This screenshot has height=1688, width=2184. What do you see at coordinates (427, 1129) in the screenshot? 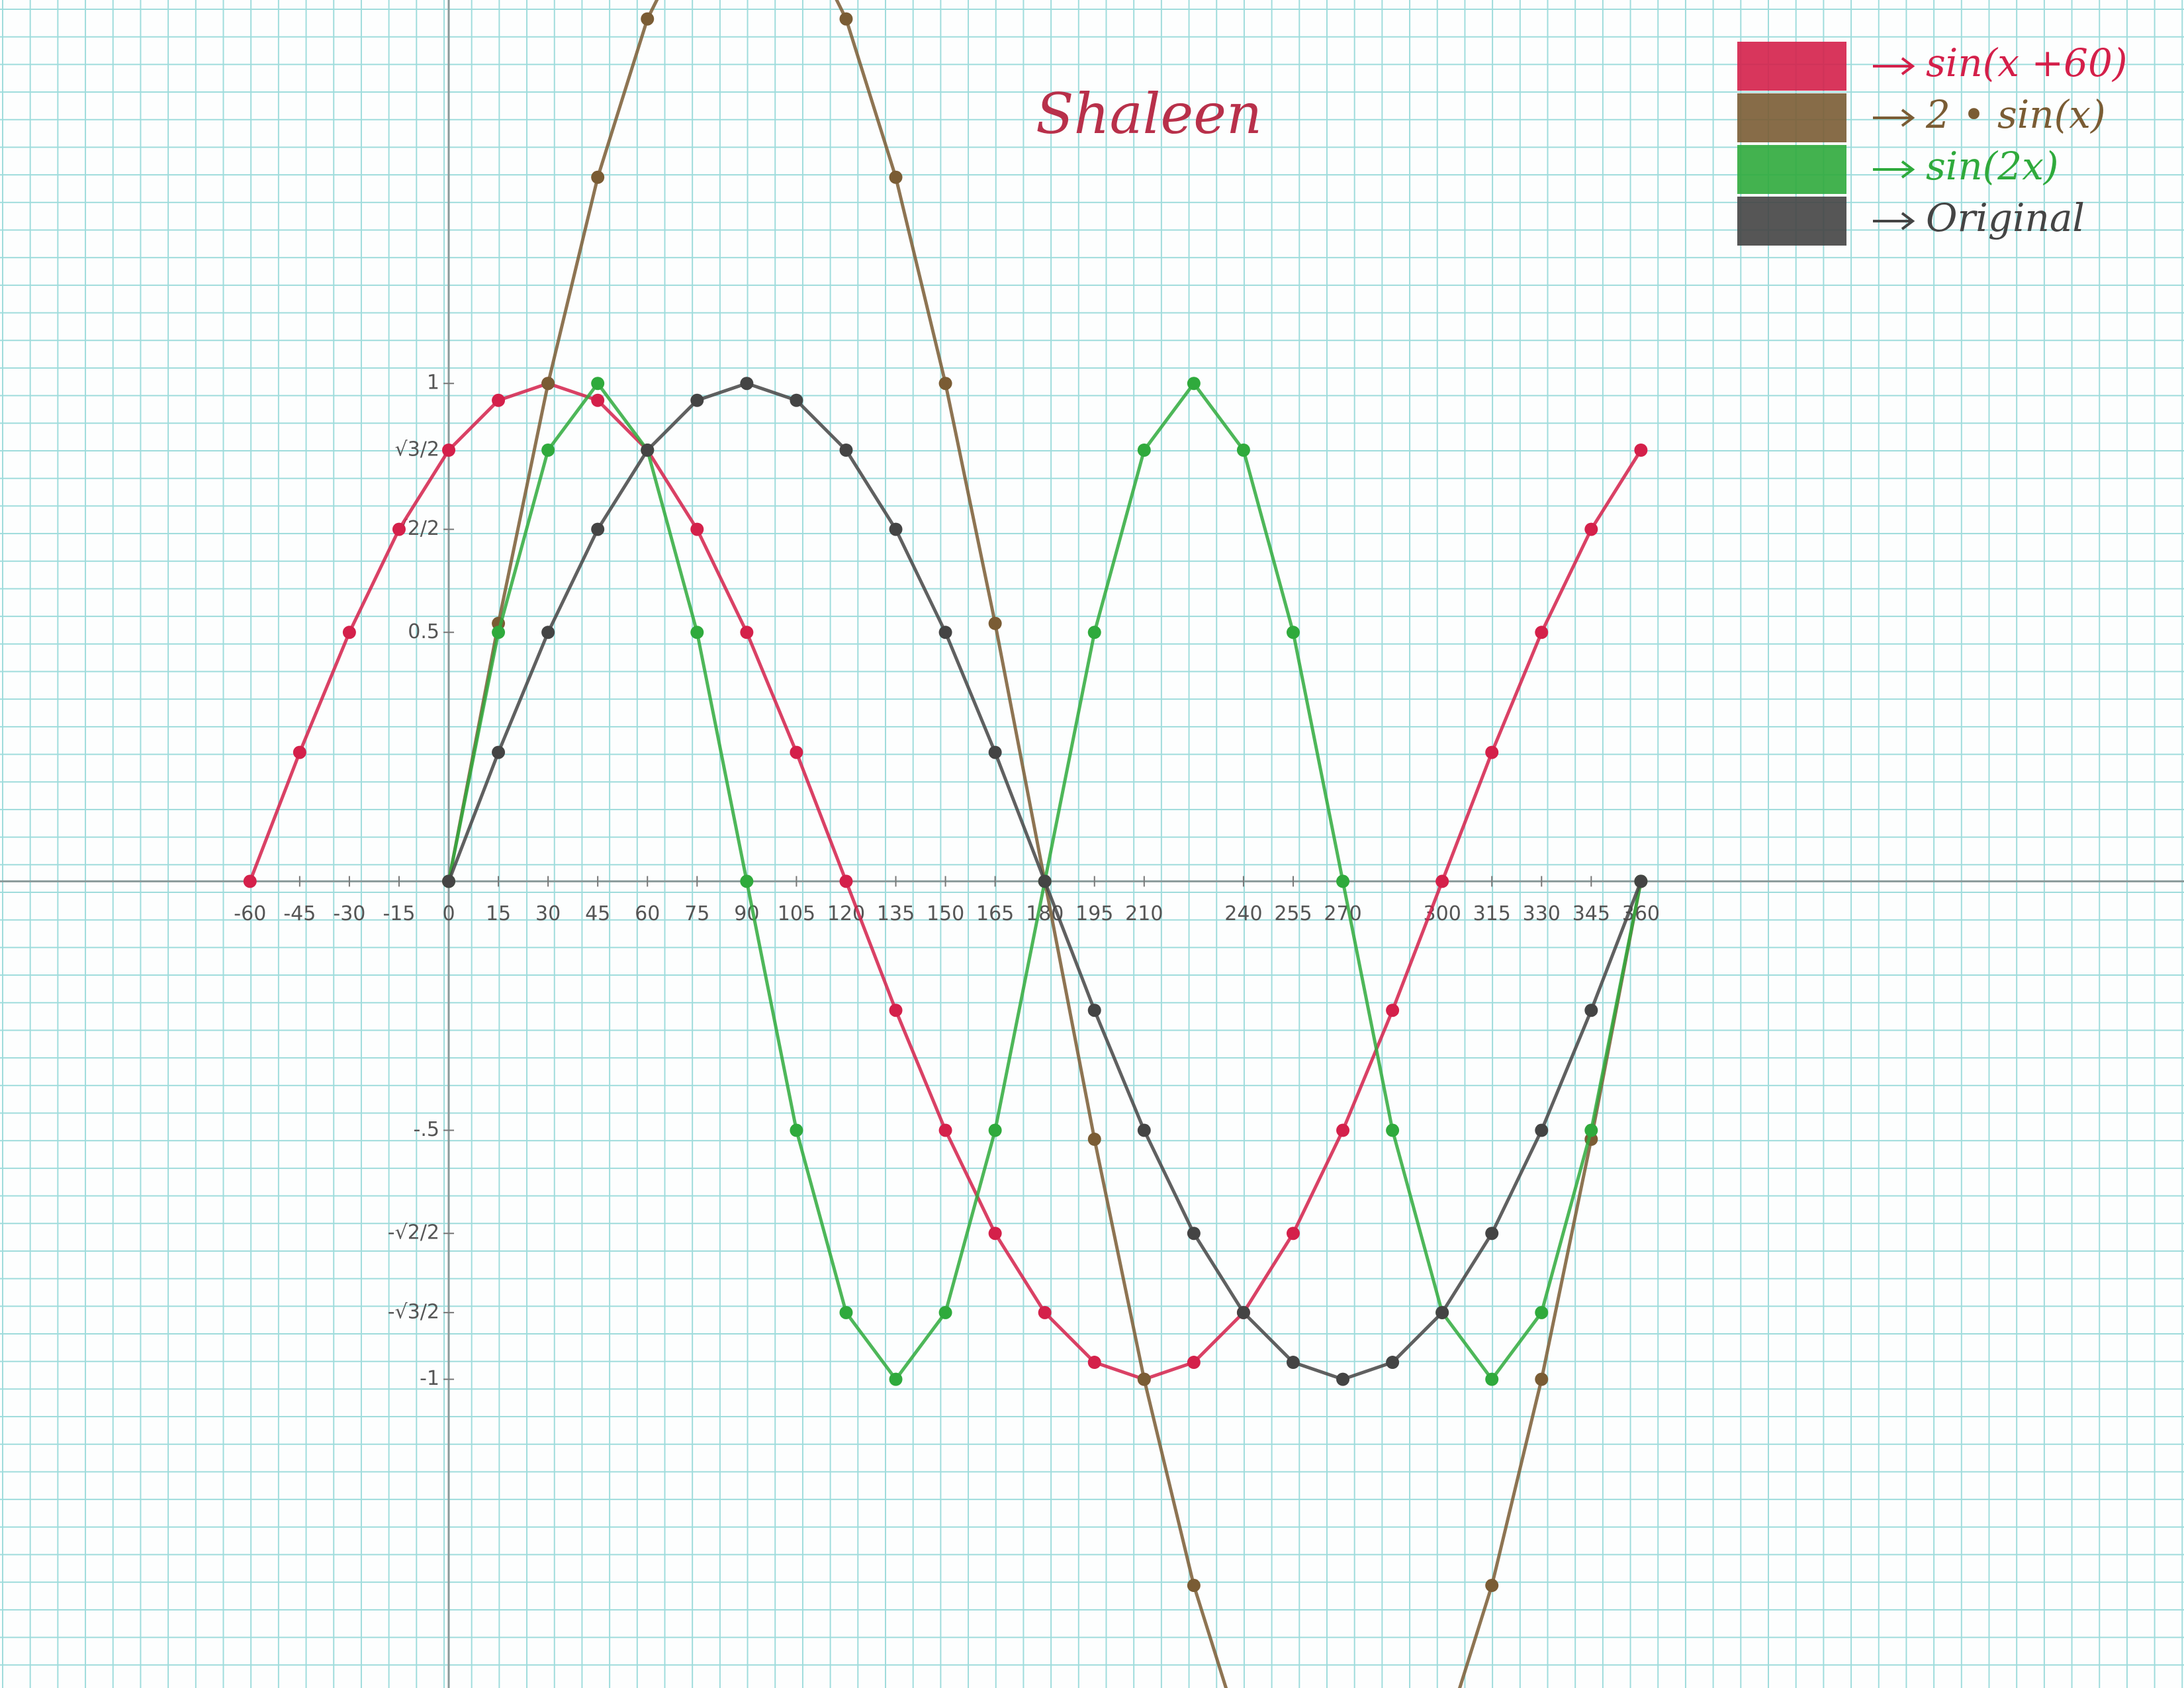
I see `y-tick-label: -.5` at bounding box center [427, 1129].